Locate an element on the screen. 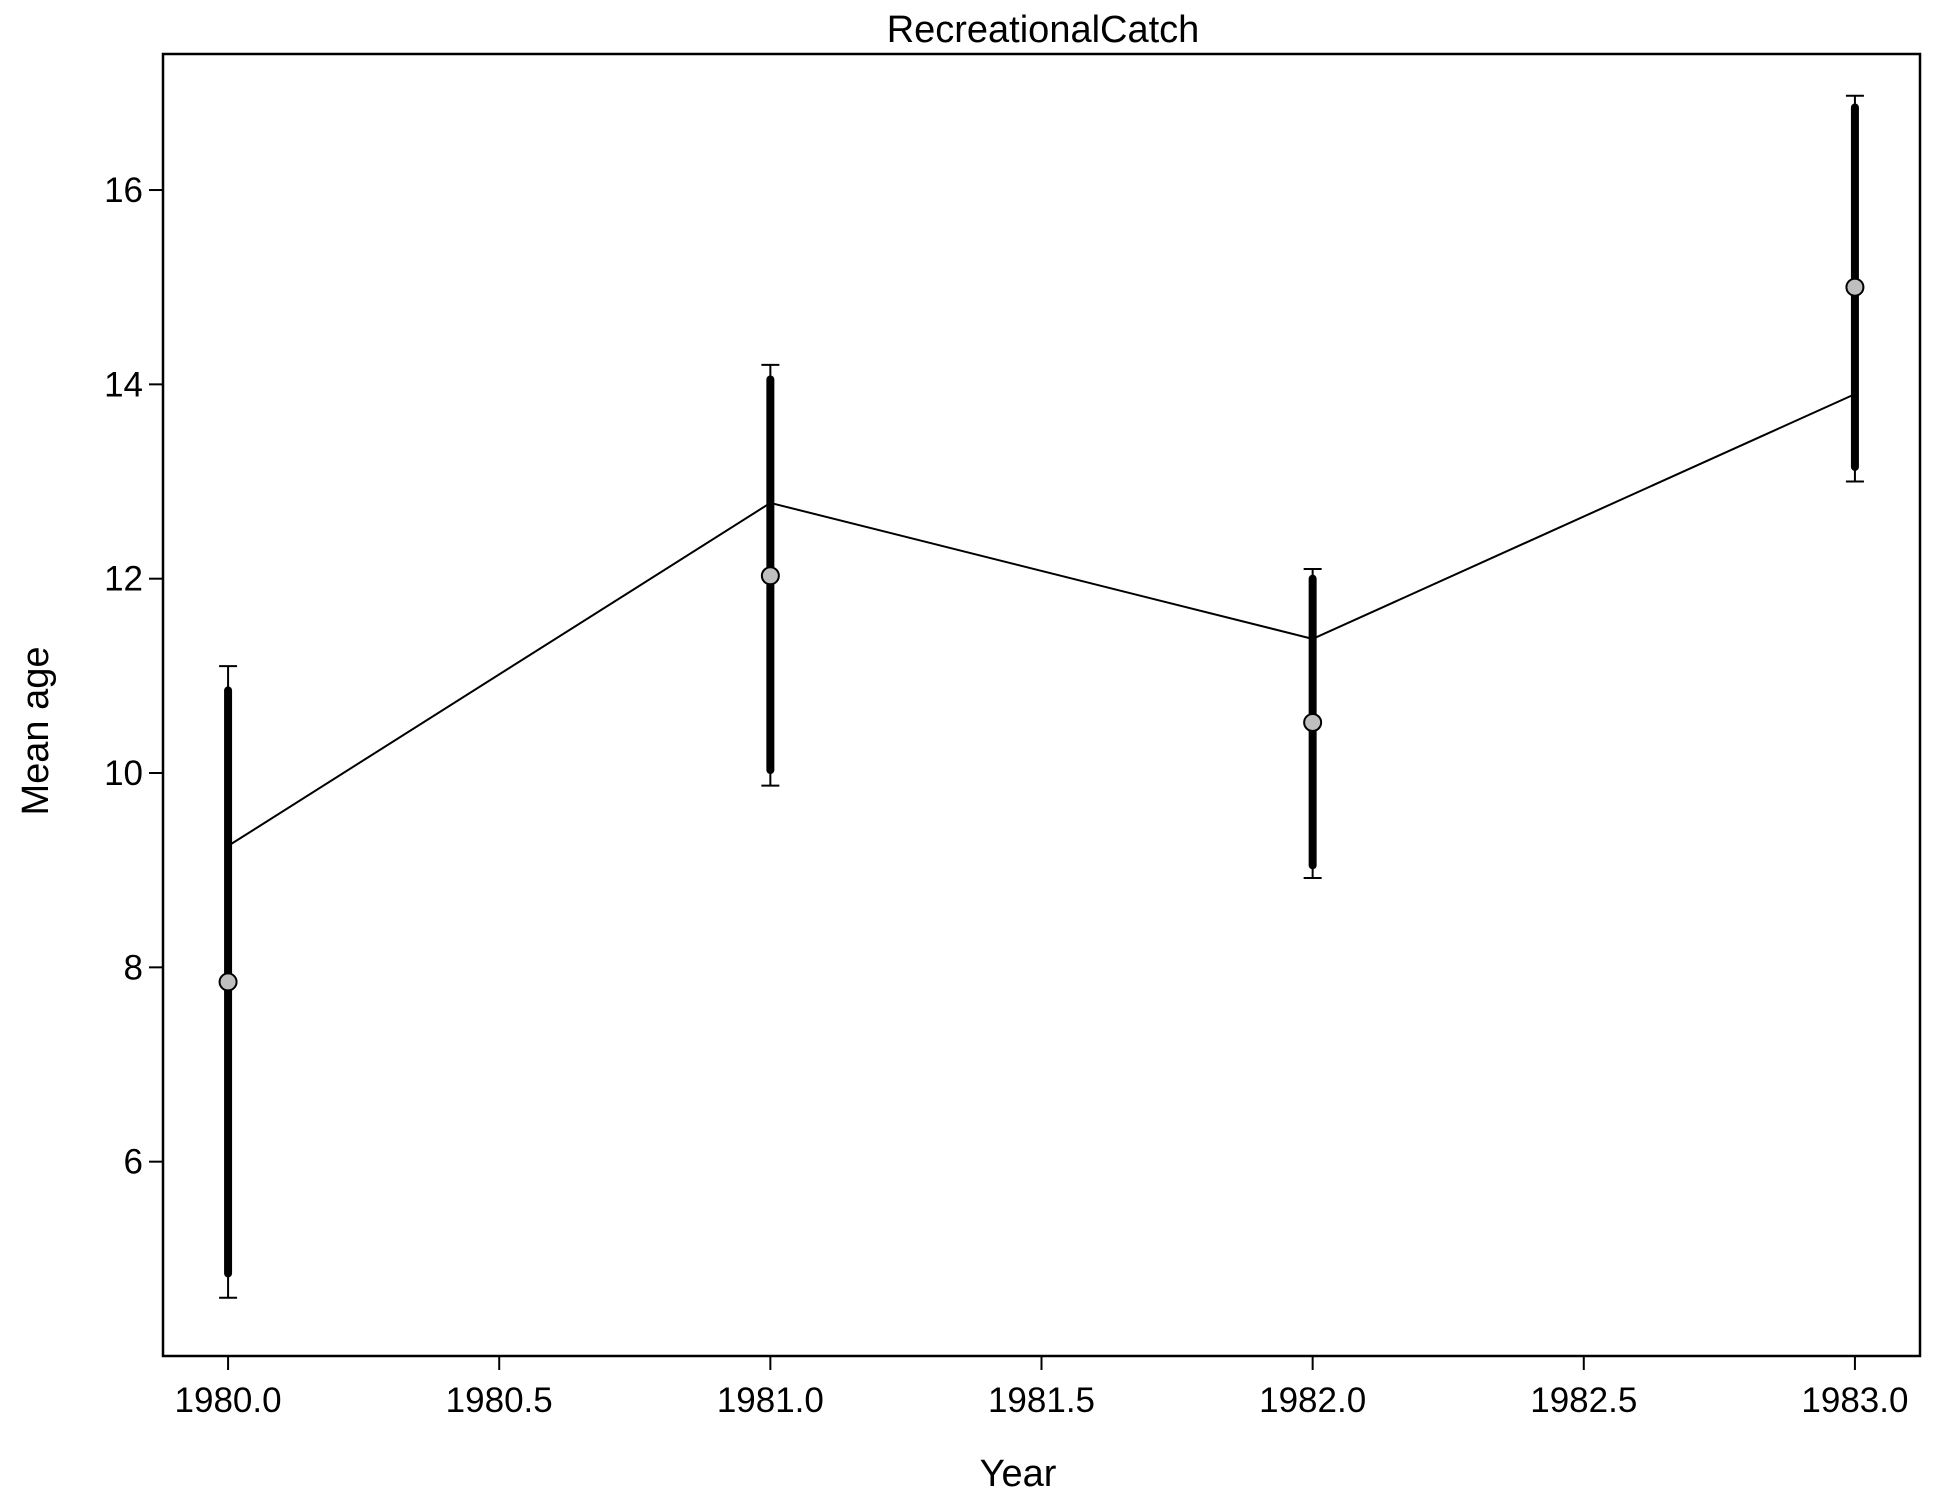  x-tick-label: 1983.0 is located at coordinates (1854, 1400).